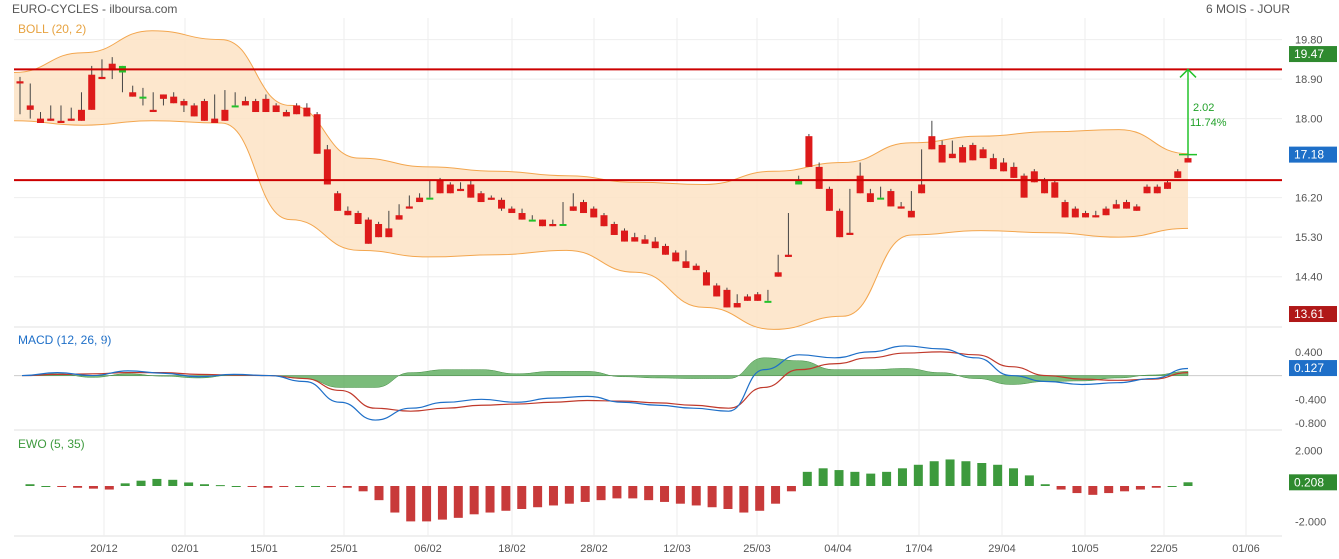 This screenshot has width=1339, height=559. I want to click on chart-title: EURO-CYCLES - ilboursa.com, so click(95, 9).